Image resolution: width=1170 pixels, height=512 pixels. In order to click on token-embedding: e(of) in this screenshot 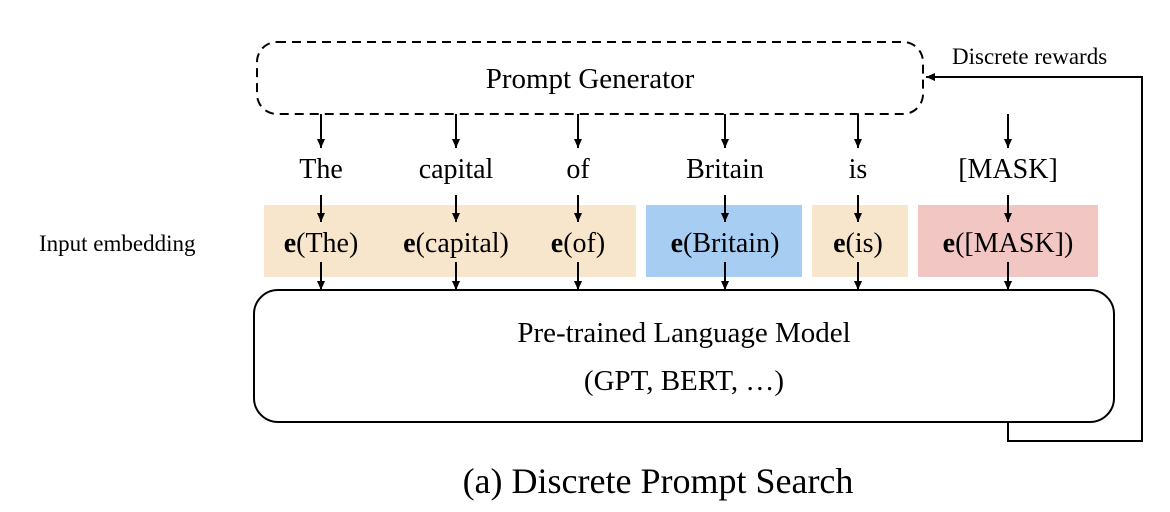, I will do `click(578, 243)`.